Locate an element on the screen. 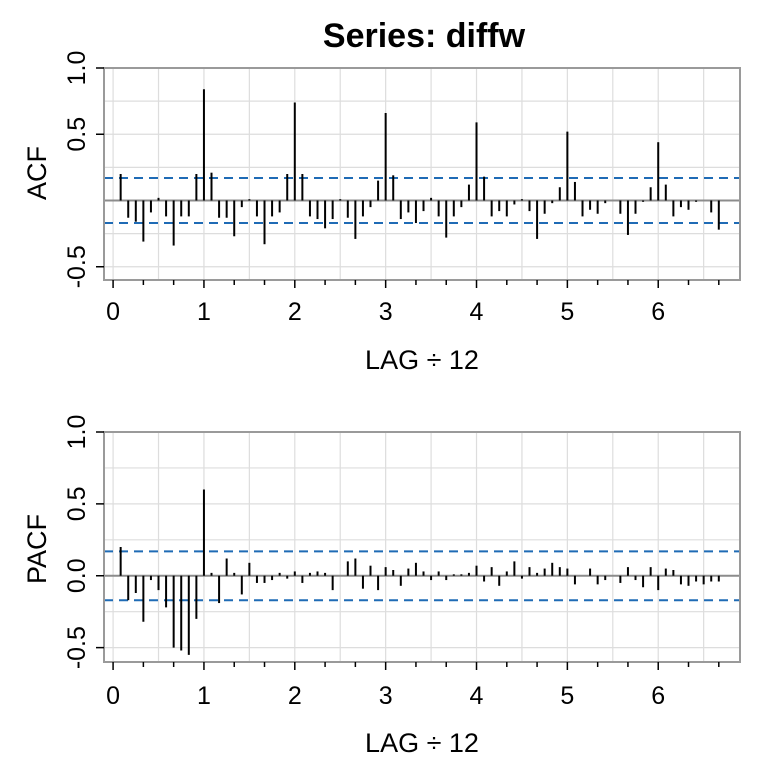 The height and width of the screenshot is (768, 768). pacf-x-tick-label: 3 is located at coordinates (386, 696).